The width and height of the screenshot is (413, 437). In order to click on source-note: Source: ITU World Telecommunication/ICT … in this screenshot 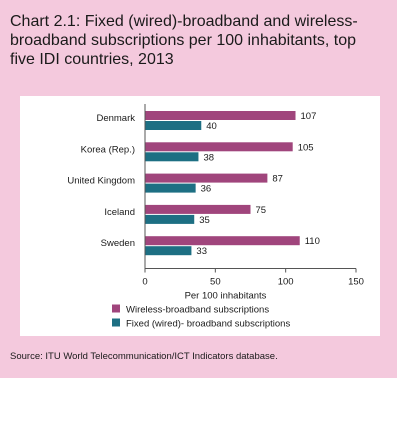, I will do `click(144, 356)`.